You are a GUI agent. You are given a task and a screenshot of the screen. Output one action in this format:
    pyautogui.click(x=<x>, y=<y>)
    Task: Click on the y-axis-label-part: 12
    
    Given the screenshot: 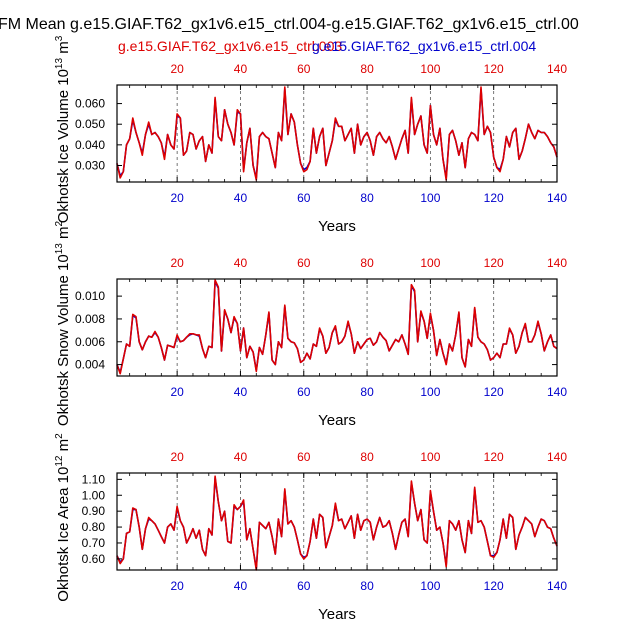 What is the action you would take?
    pyautogui.click(x=59, y=461)
    